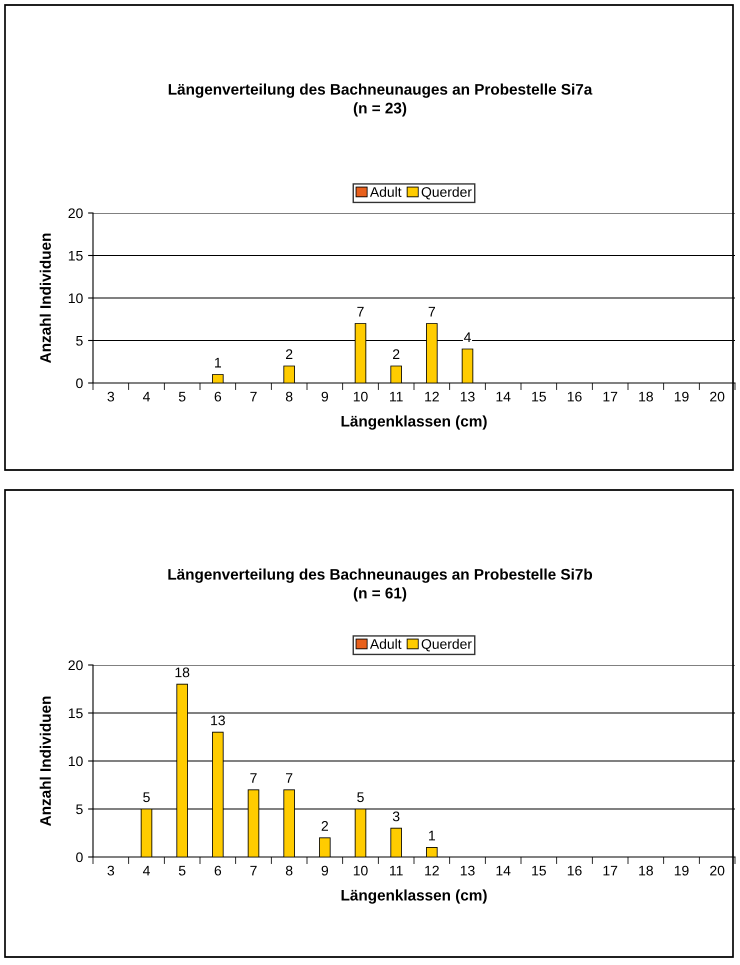 The height and width of the screenshot is (965, 740). Describe the element at coordinates (380, 100) in the screenshot. I see `chart-title: Längenverteilung des Bachneunauges an Probestelle Si7a (n = 23)` at that location.